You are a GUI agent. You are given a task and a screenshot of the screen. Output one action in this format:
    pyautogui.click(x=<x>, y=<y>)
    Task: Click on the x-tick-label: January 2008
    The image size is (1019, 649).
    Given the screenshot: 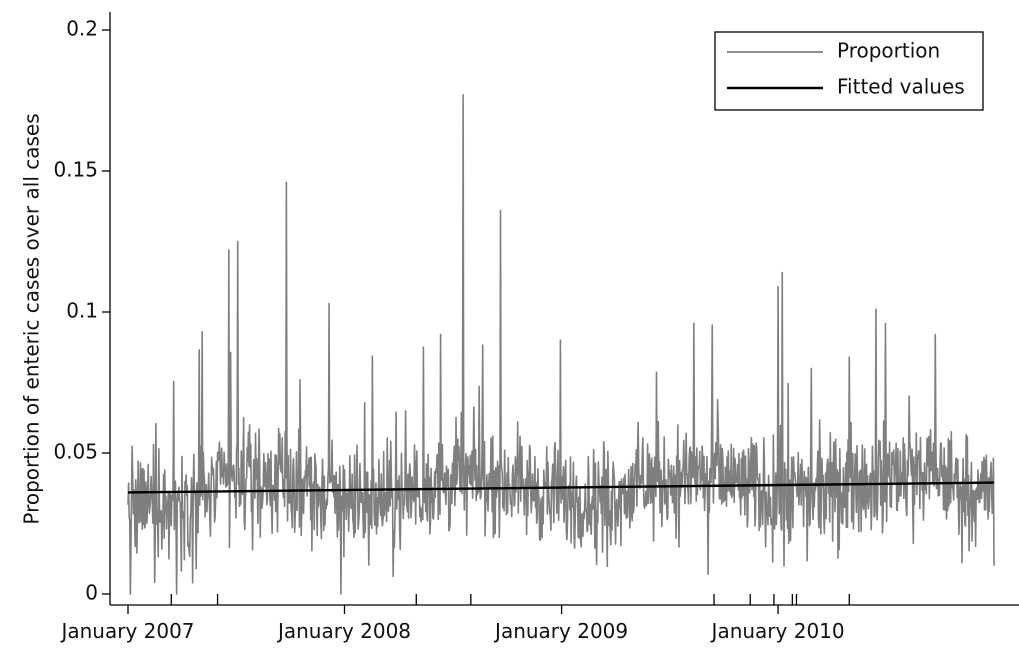 What is the action you would take?
    pyautogui.click(x=343, y=631)
    